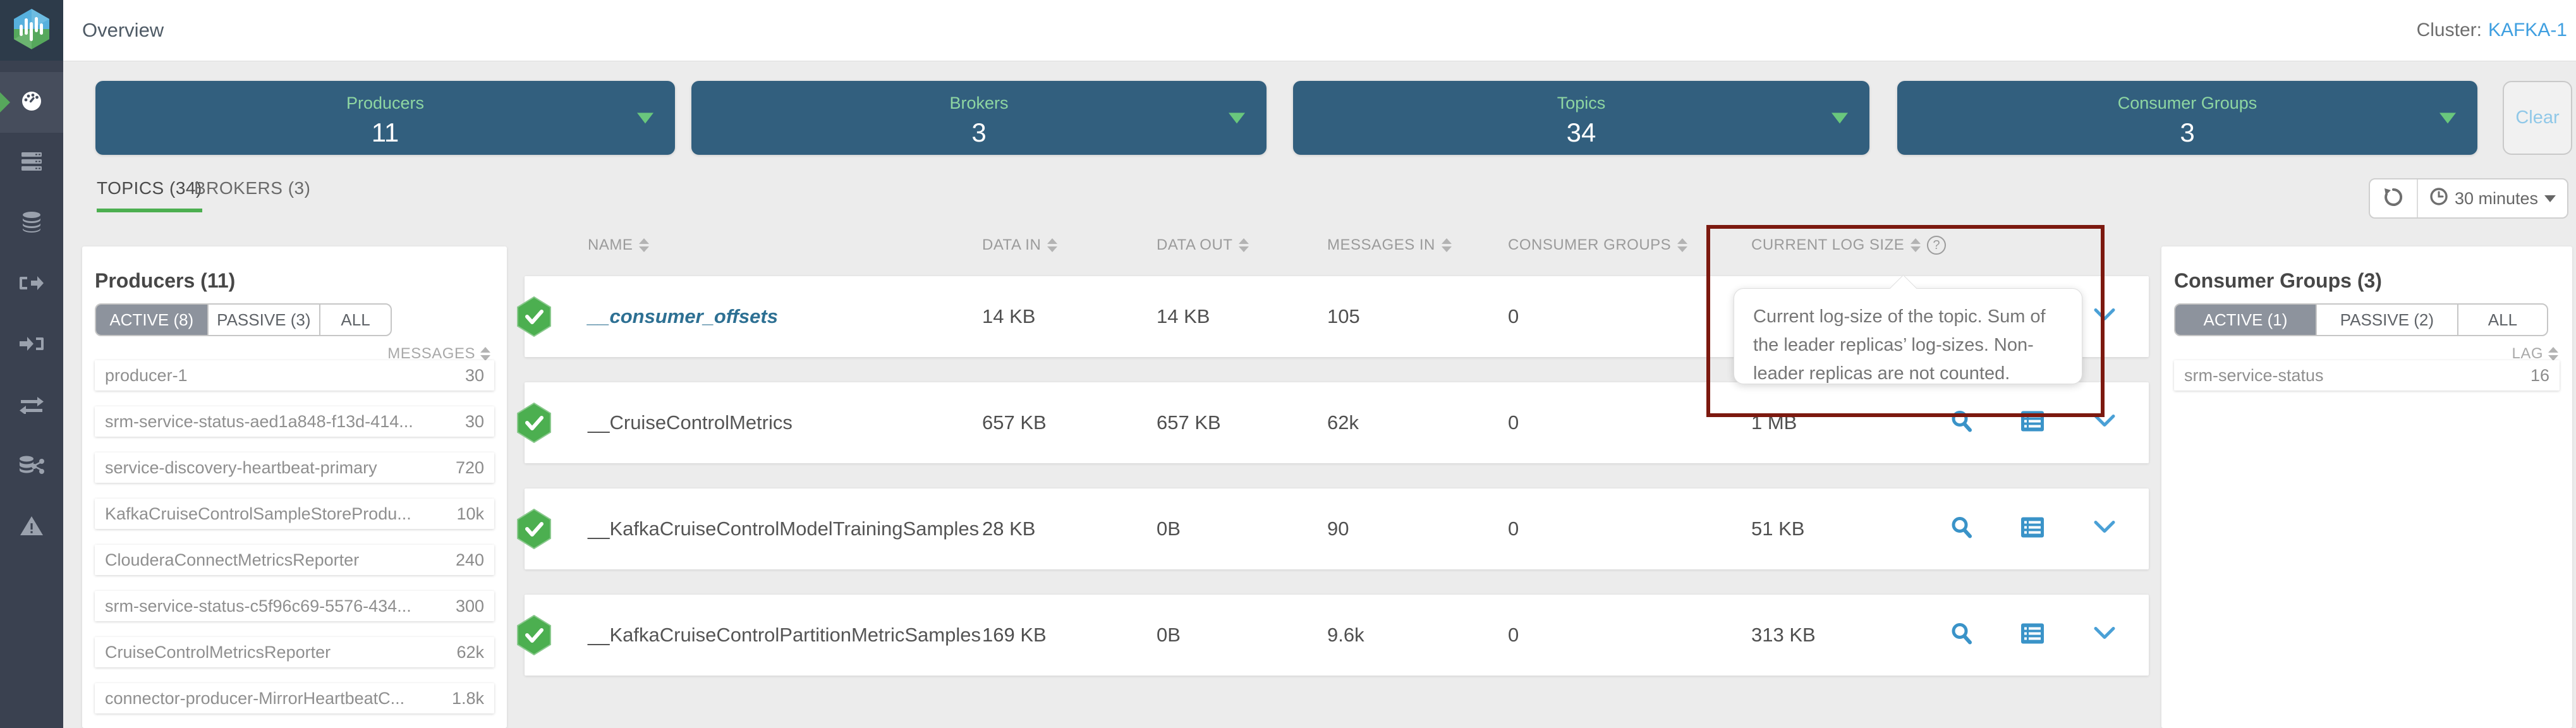 This screenshot has width=2576, height=728. Describe the element at coordinates (475, 375) in the screenshot. I see `producer-messages: 30` at that location.